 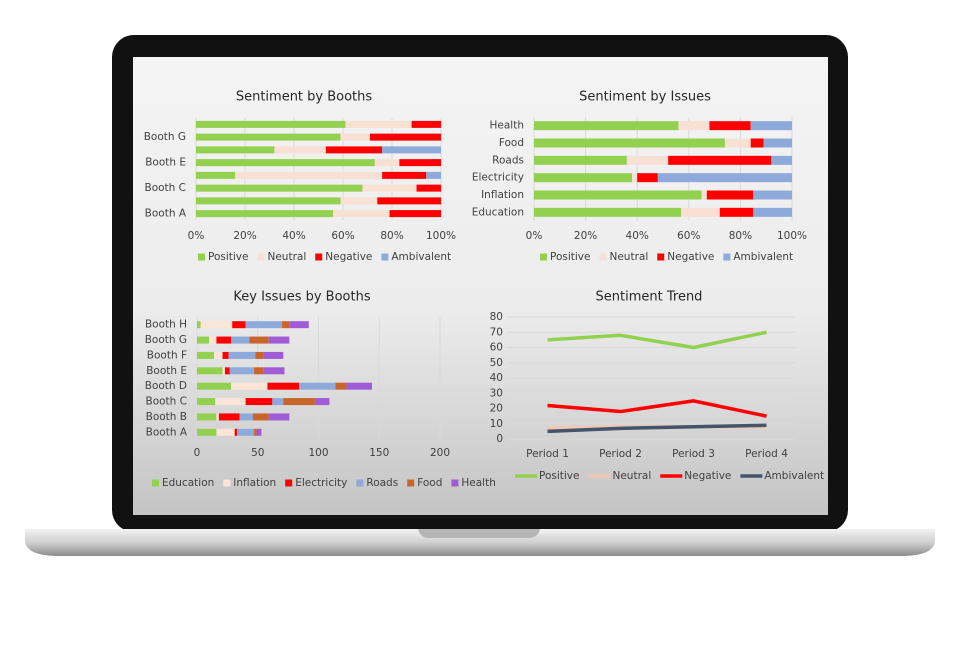 What do you see at coordinates (657, 408) in the screenshot?
I see `line-series` at bounding box center [657, 408].